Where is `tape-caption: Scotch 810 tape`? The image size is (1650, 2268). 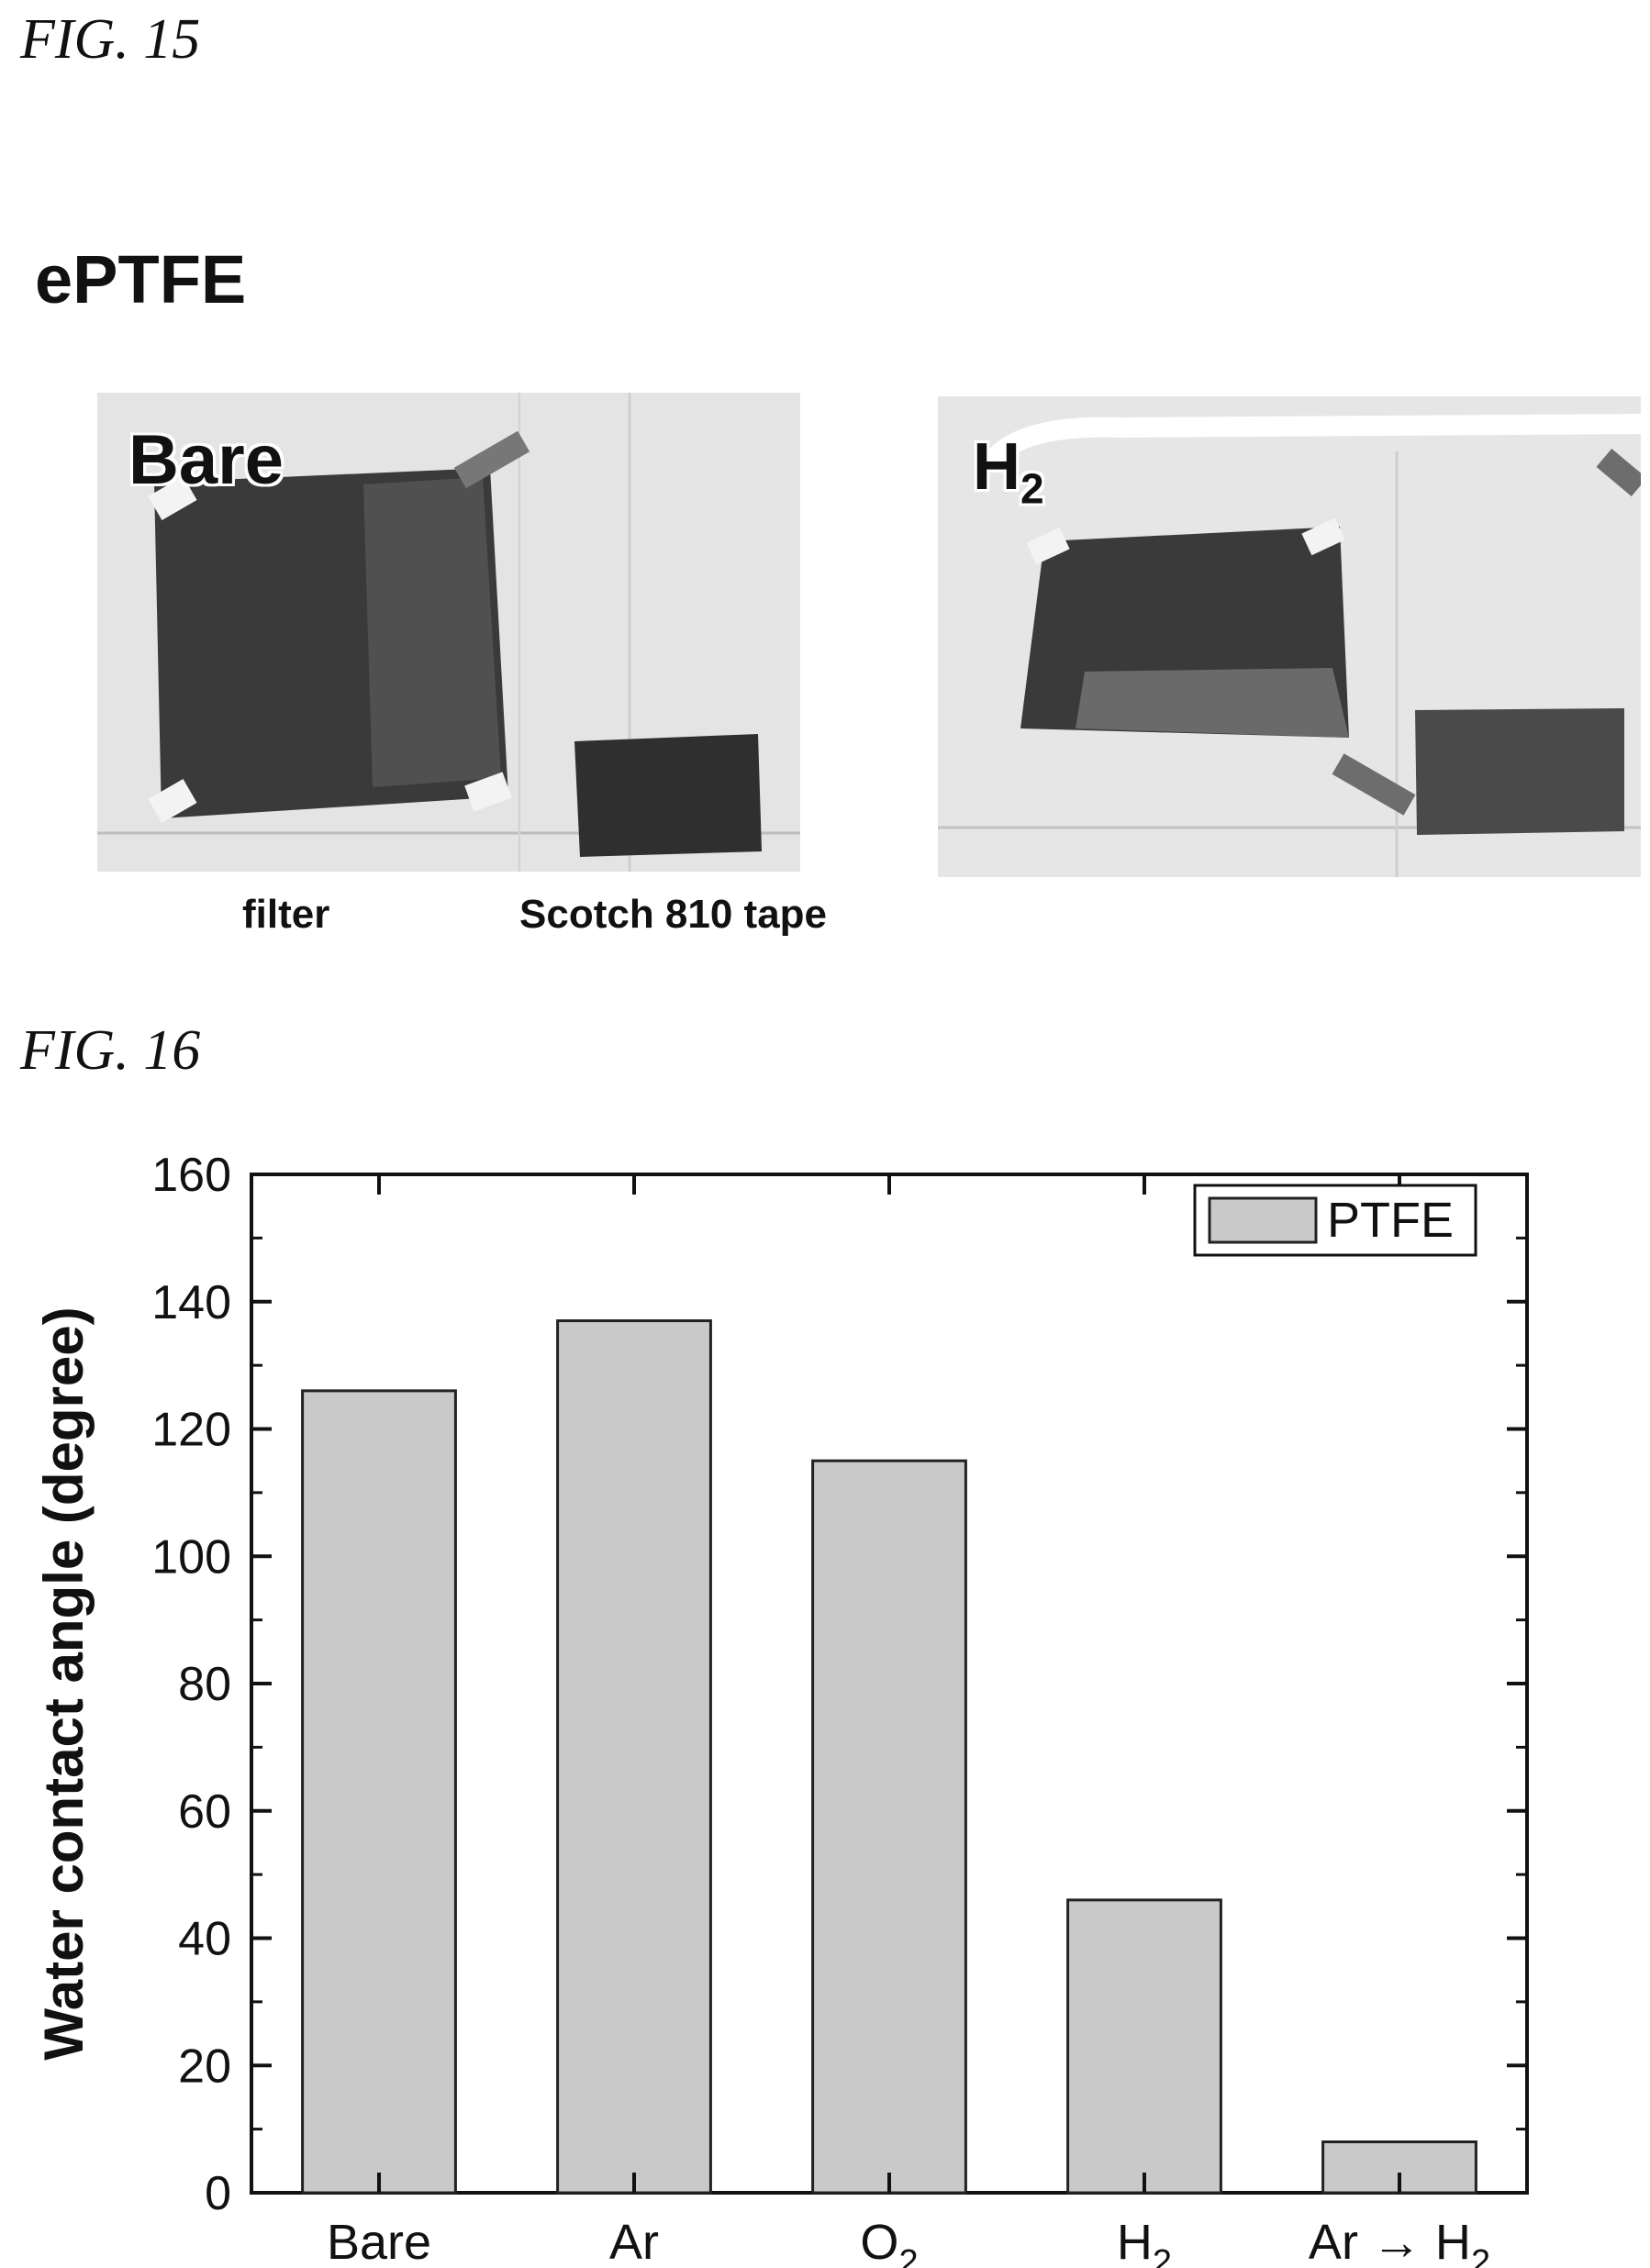
tape-caption: Scotch 810 tape is located at coordinates (673, 914).